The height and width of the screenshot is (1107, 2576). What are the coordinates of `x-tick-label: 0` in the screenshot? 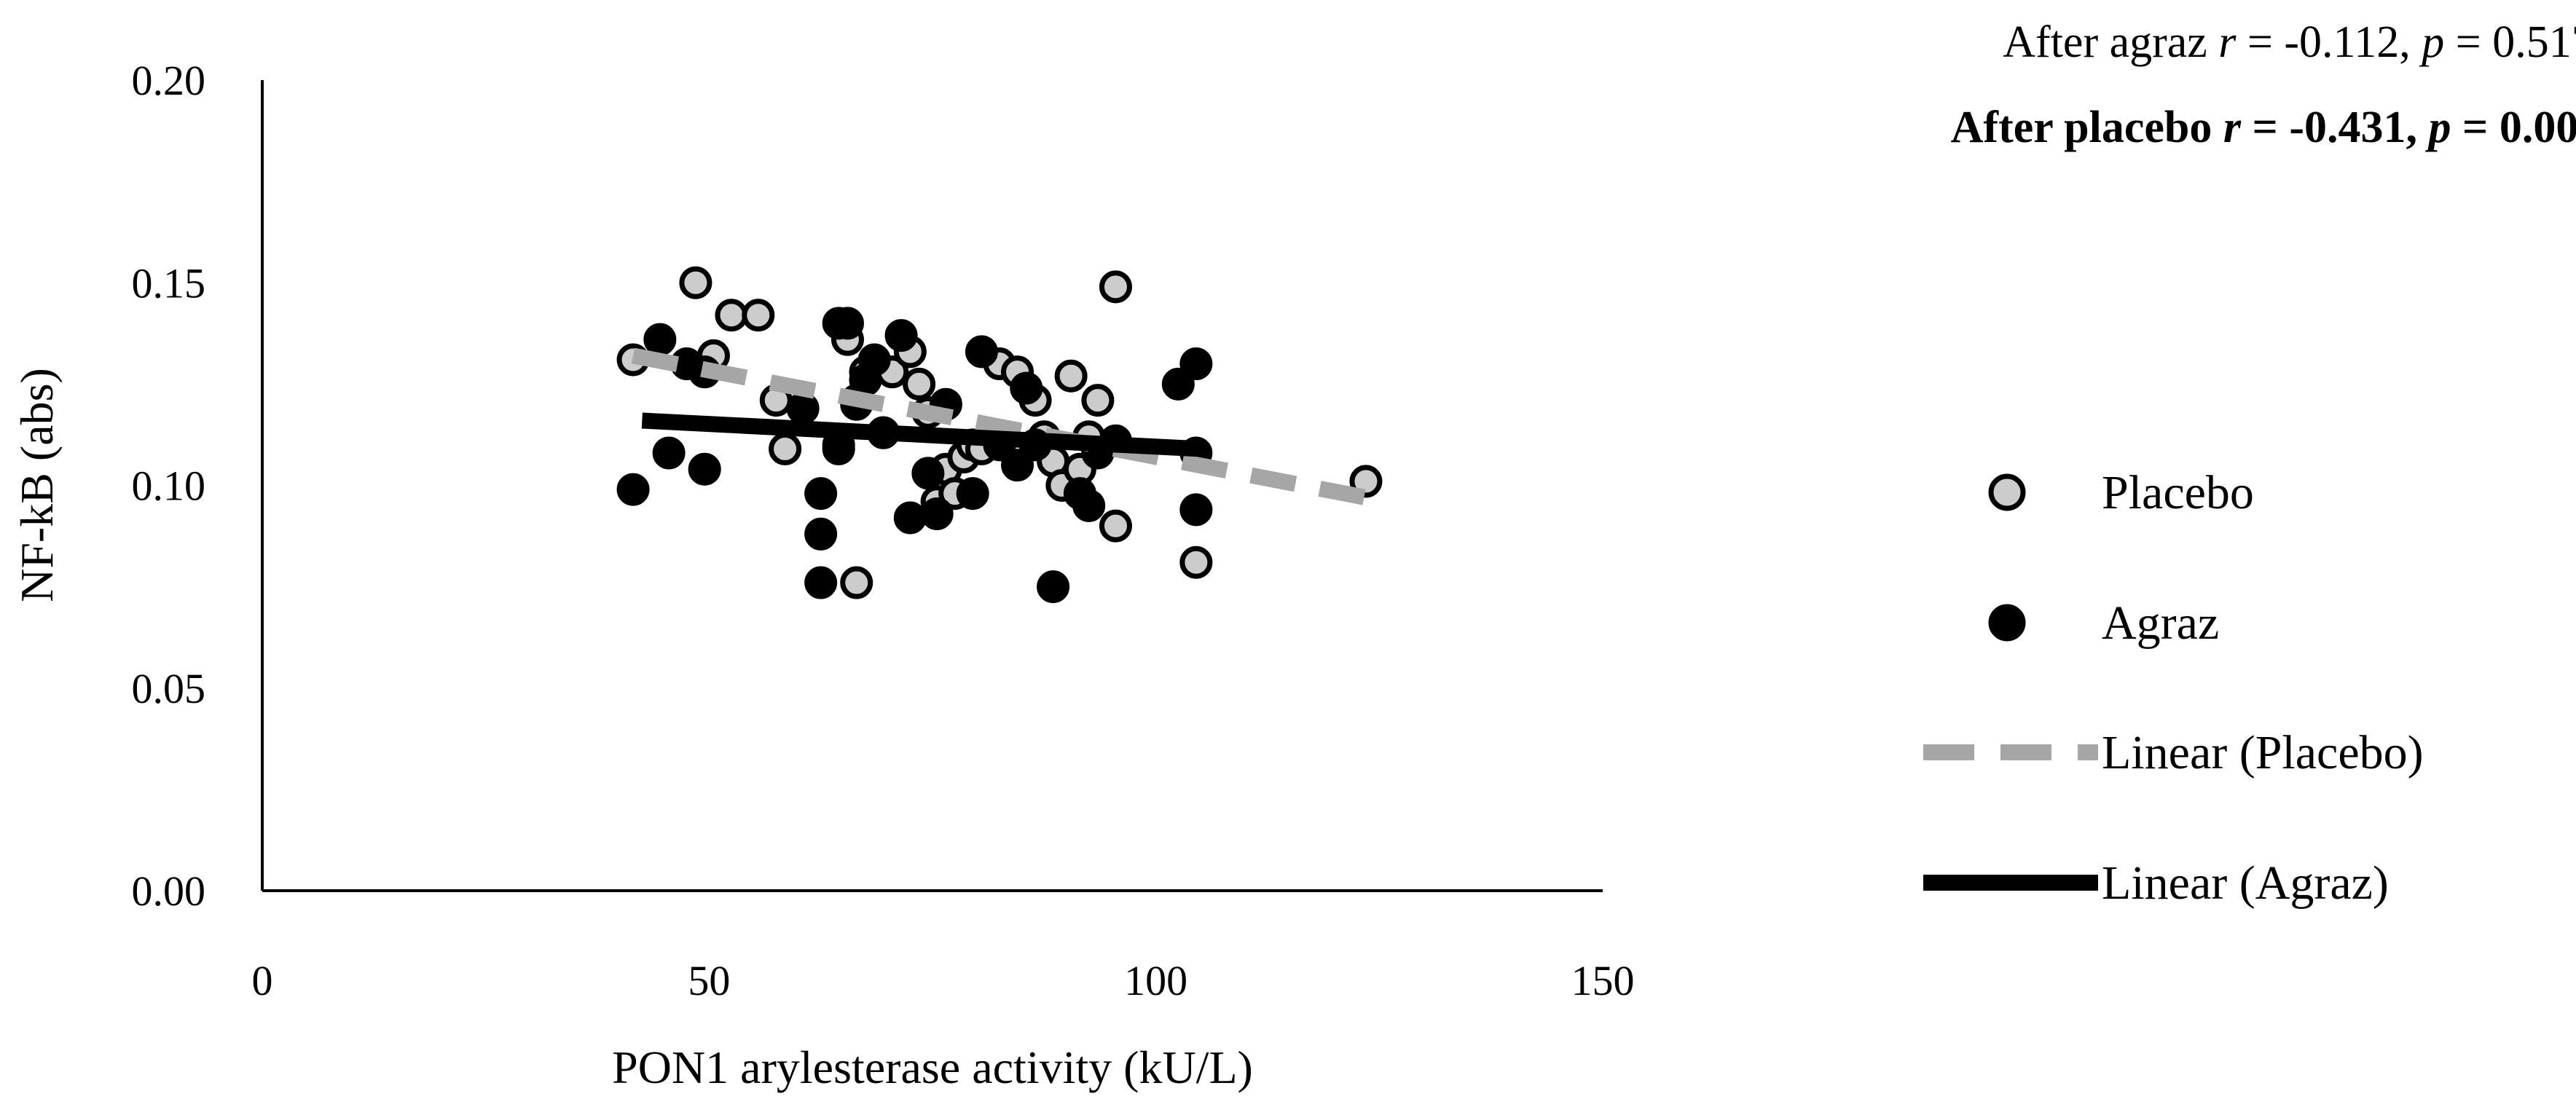 It's located at (262, 980).